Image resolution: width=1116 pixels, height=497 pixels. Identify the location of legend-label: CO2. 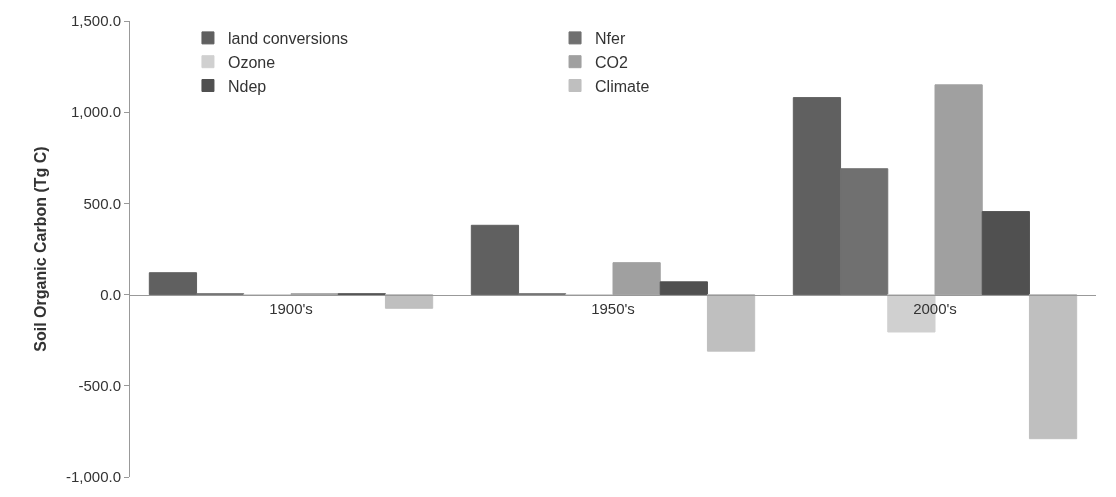
(612, 62).